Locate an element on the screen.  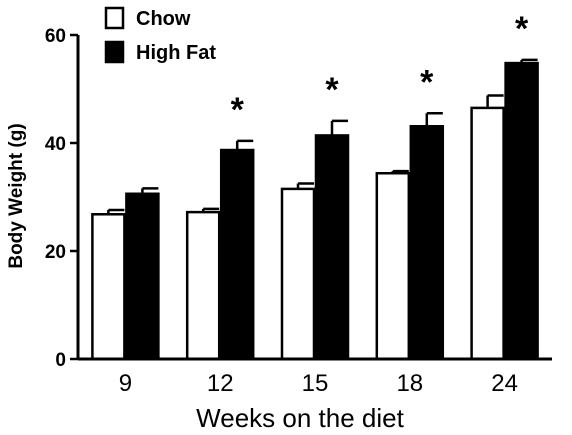
significance-annotations: * * * * is located at coordinates (380, 69).